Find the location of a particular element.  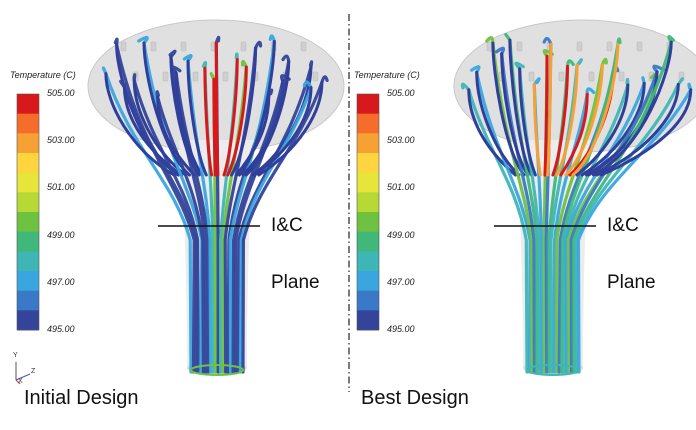

axis-z-label: Z is located at coordinates (33, 371).